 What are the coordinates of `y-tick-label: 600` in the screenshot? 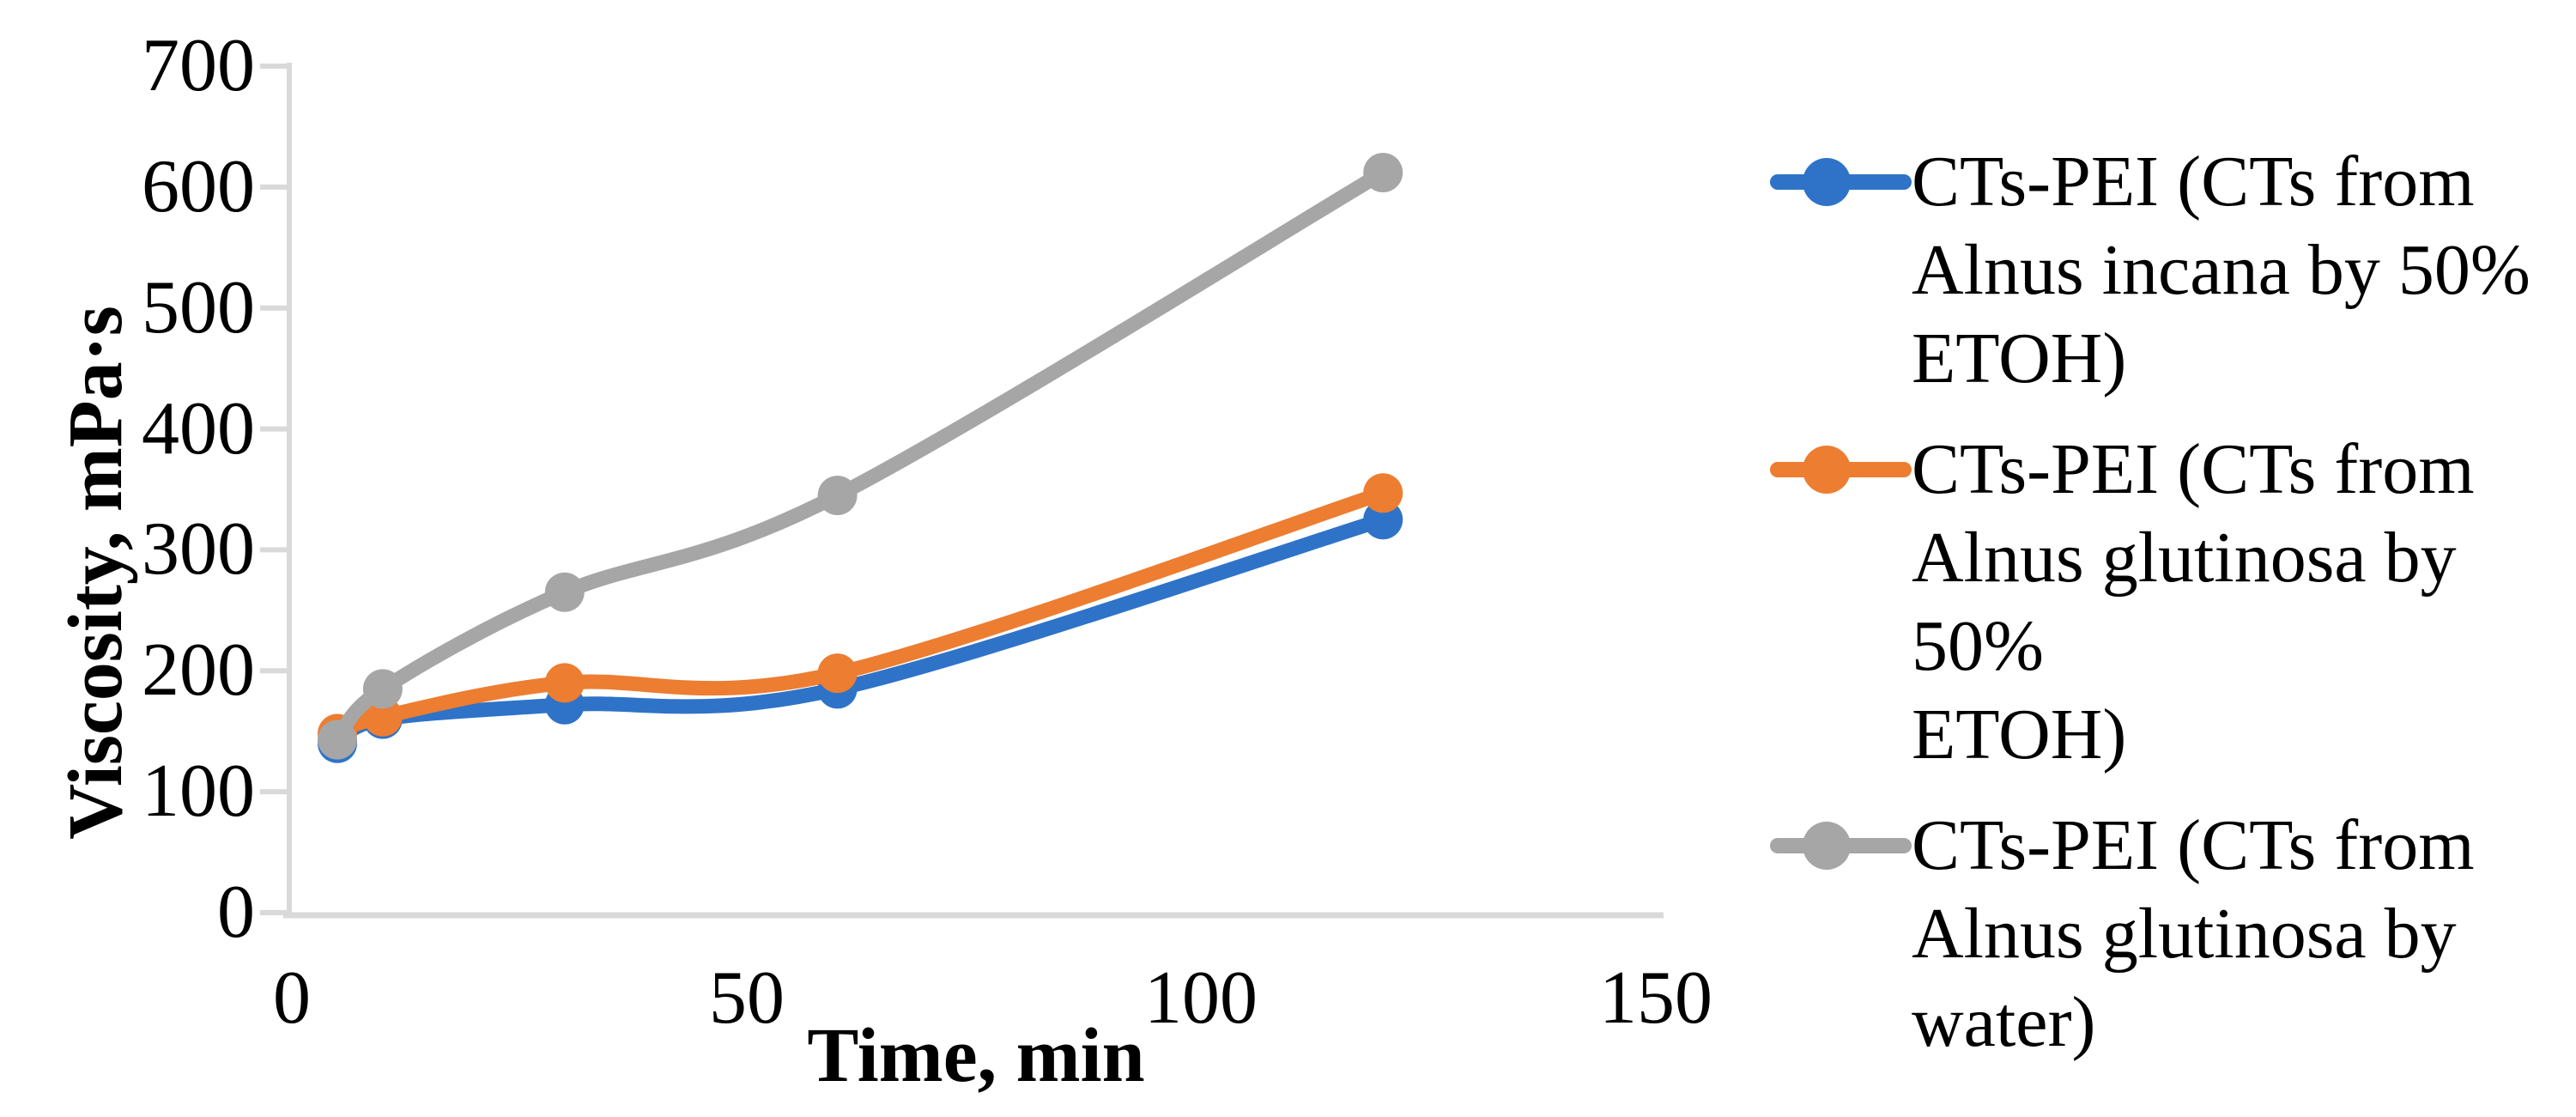 It's located at (198, 186).